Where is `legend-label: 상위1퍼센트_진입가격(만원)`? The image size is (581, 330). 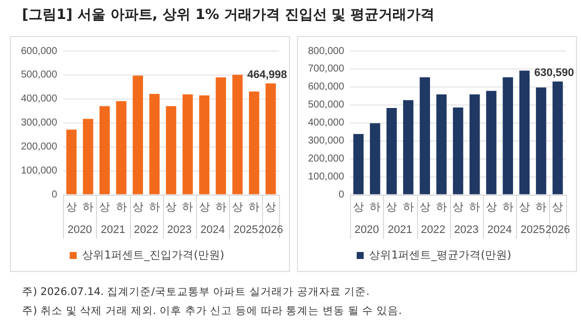
legend-label: 상위1퍼센트_진입가격(만원) is located at coordinates (153, 255).